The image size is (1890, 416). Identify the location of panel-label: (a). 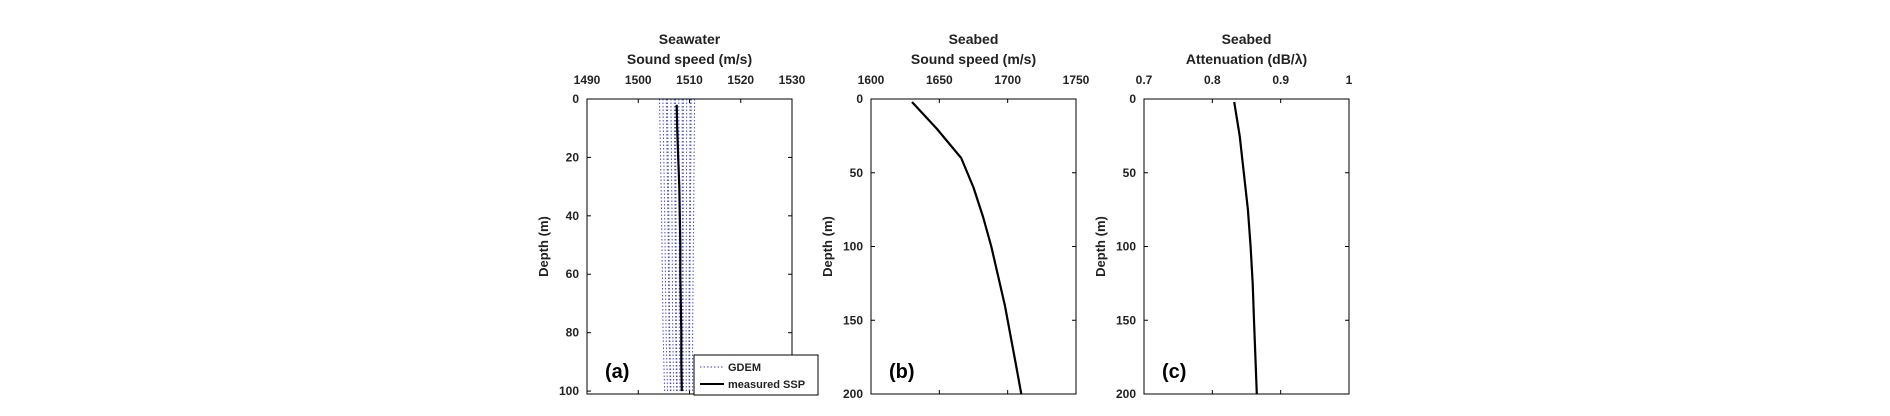
(617, 372).